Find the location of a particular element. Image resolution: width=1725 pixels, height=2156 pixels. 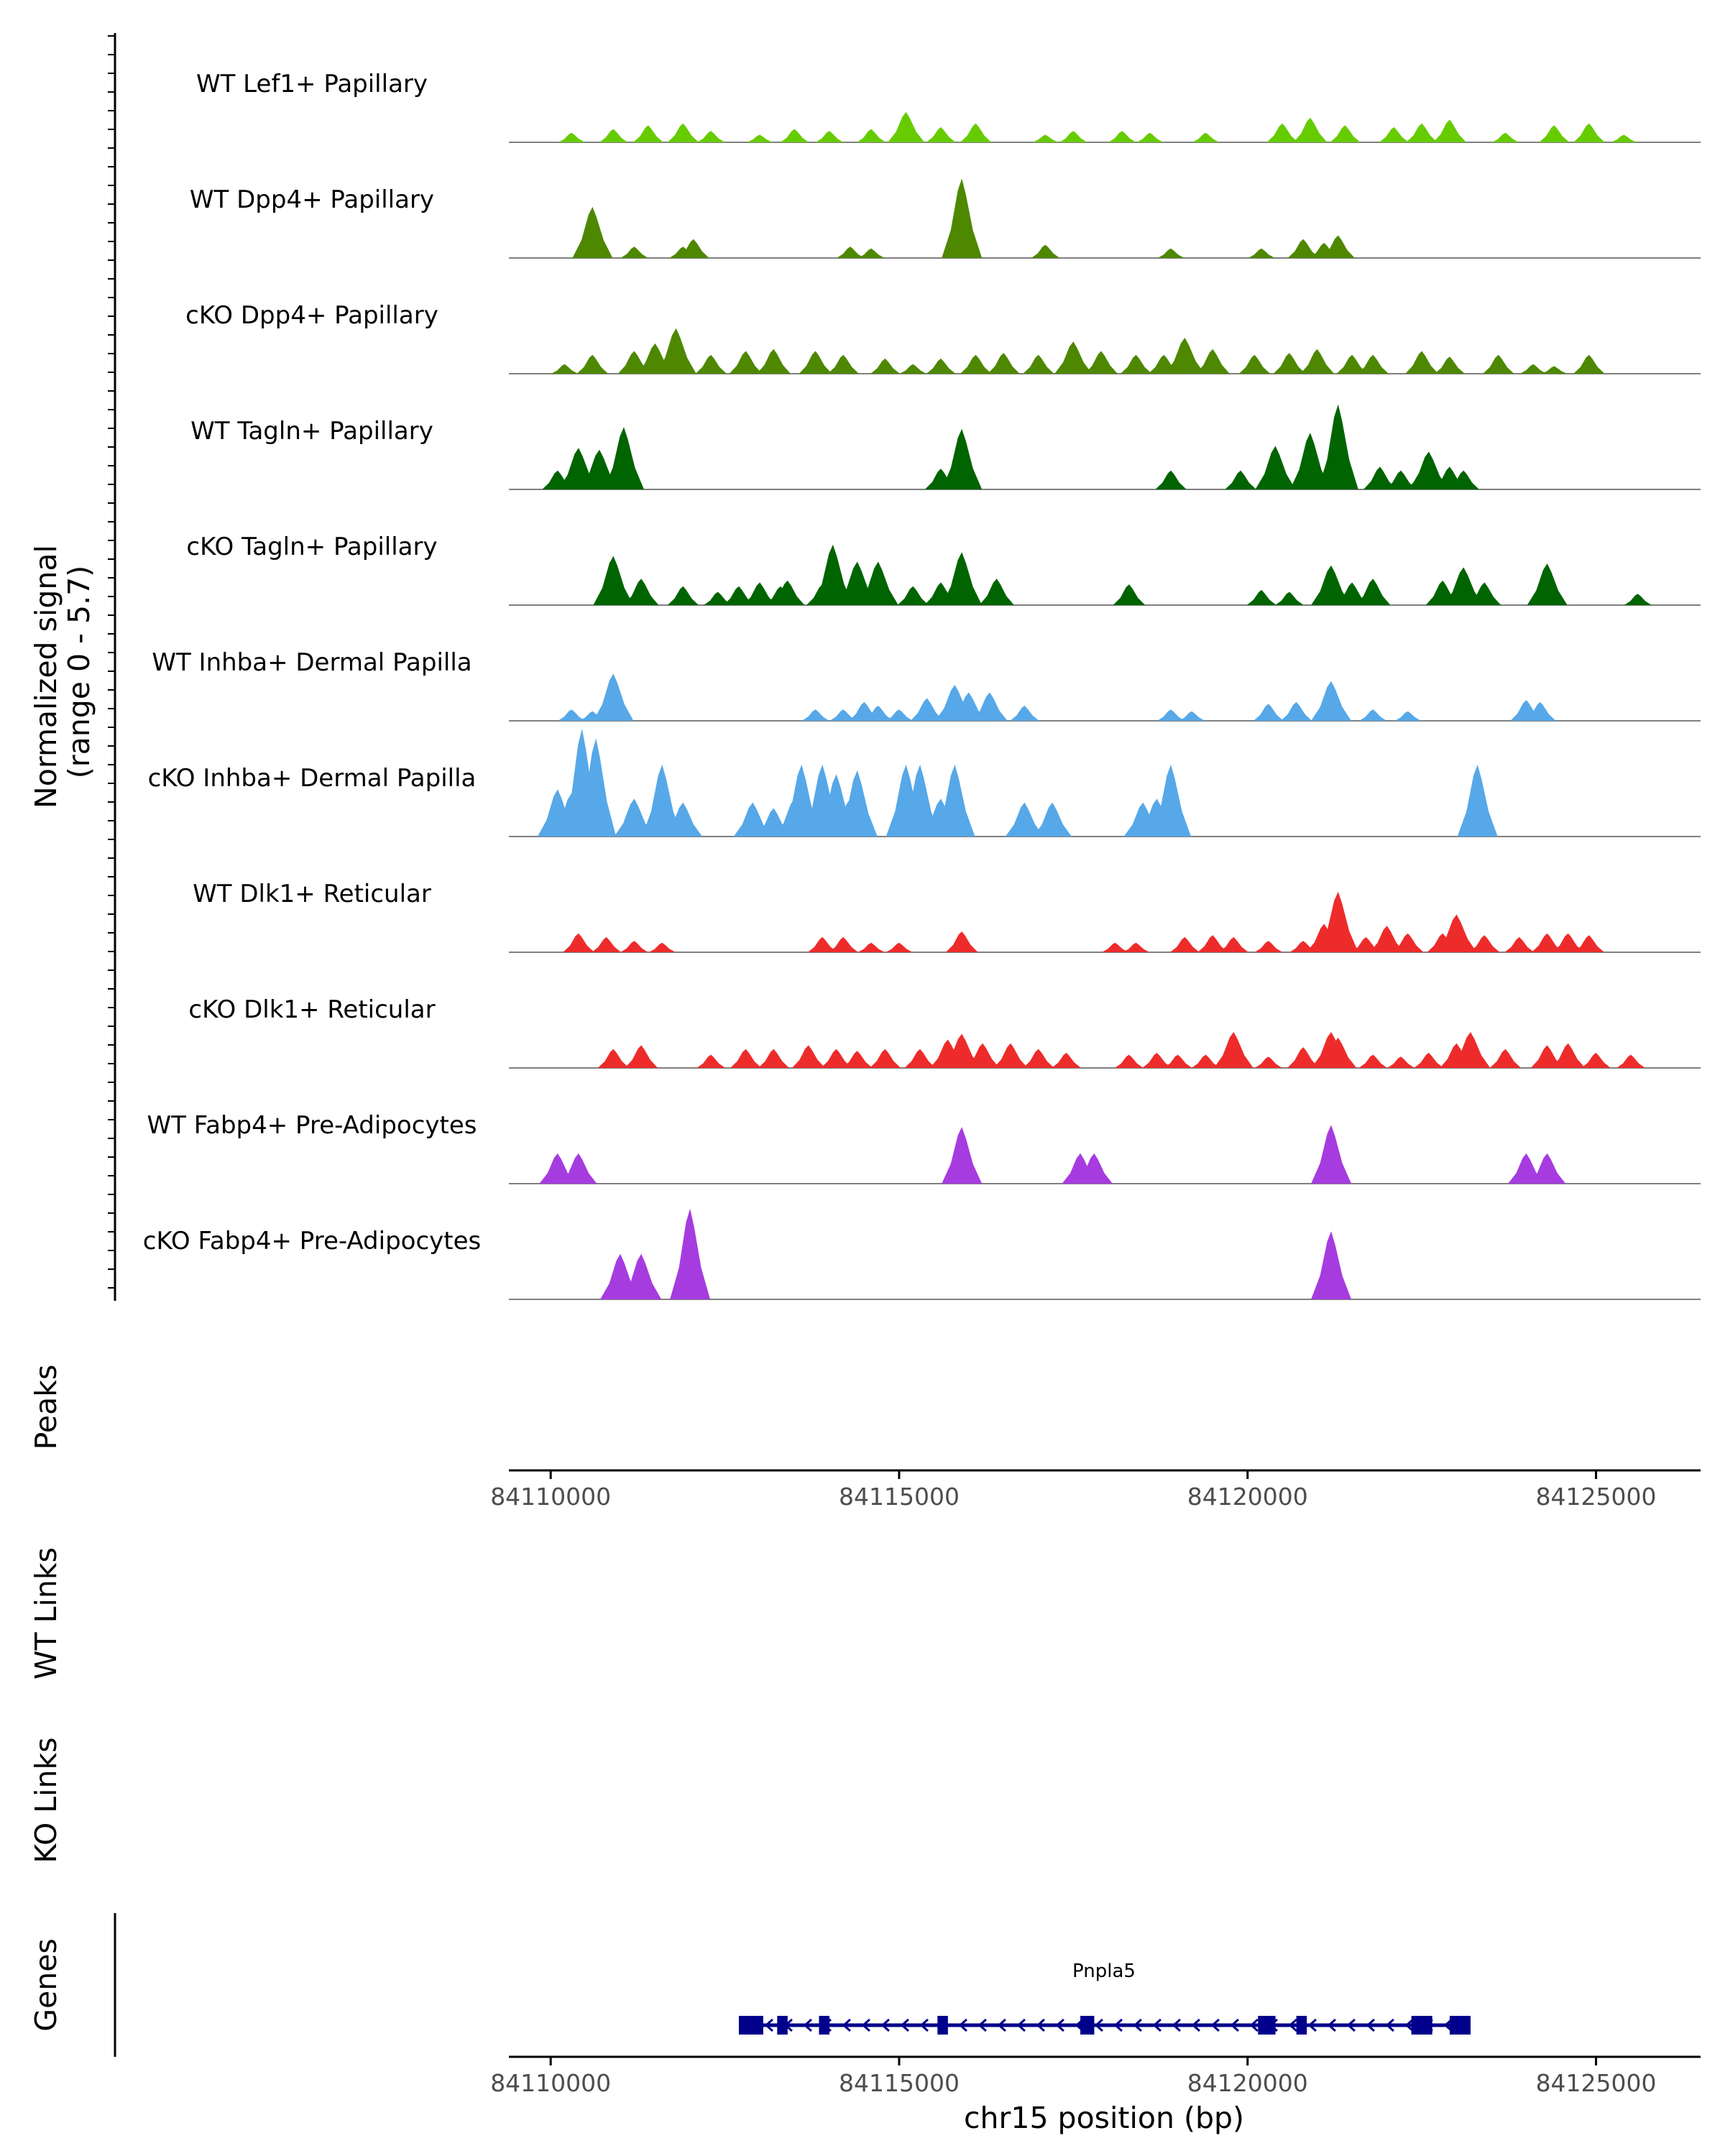

x-tick-label: 84110000 is located at coordinates (550, 2083).